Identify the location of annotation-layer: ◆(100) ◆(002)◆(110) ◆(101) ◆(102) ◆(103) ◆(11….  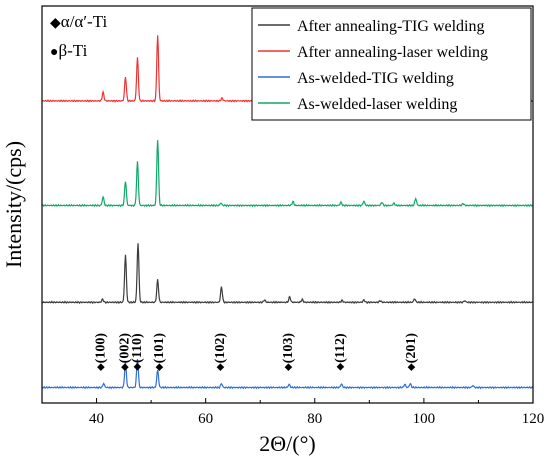
(256, 352).